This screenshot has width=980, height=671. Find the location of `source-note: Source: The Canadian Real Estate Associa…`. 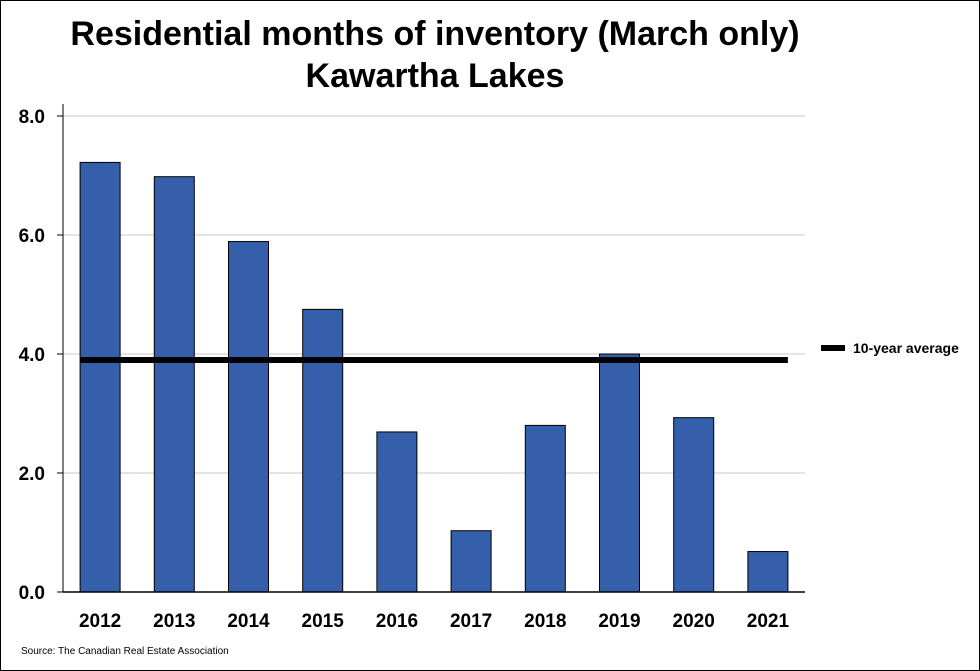

source-note: Source: The Canadian Real Estate Associa… is located at coordinates (125, 651).